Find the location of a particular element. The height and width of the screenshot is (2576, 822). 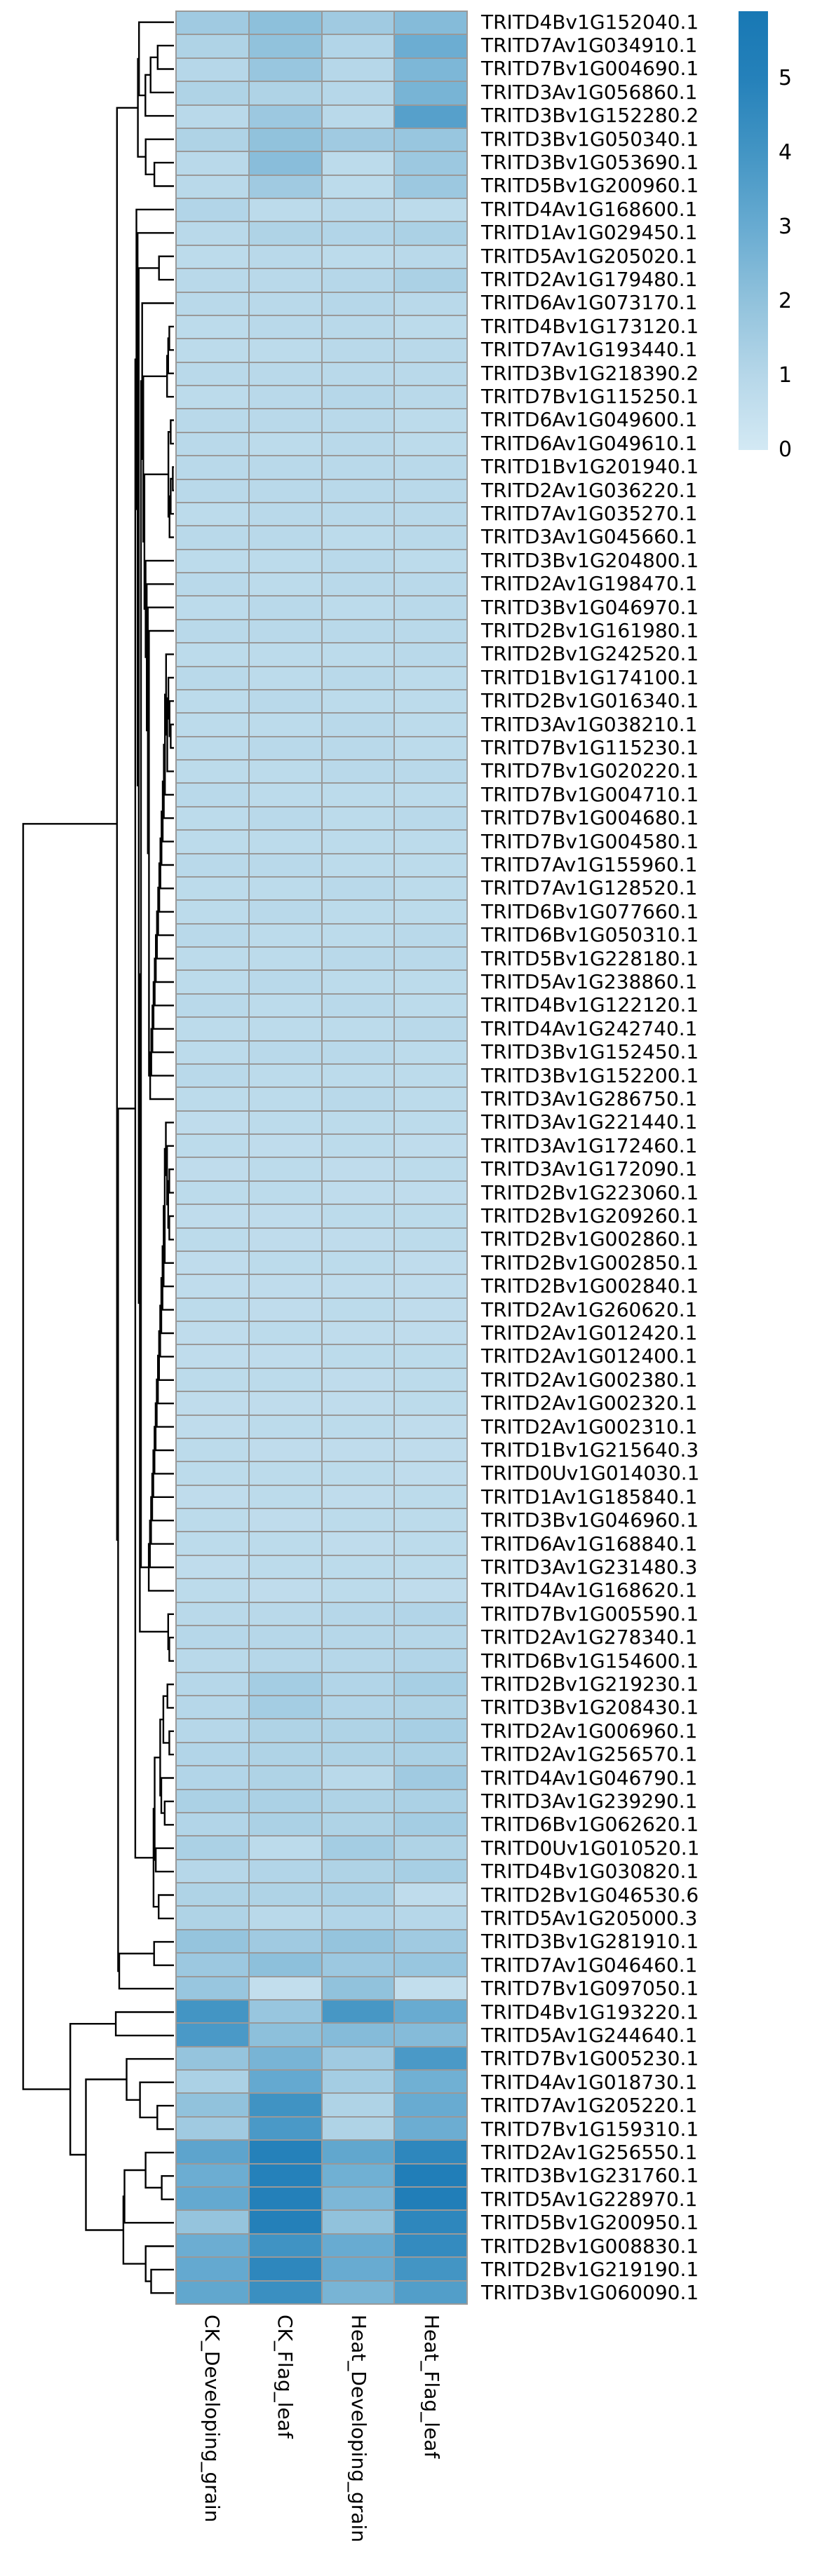

row-label: TRITD5Av1G244640.1 is located at coordinates (589, 2035).